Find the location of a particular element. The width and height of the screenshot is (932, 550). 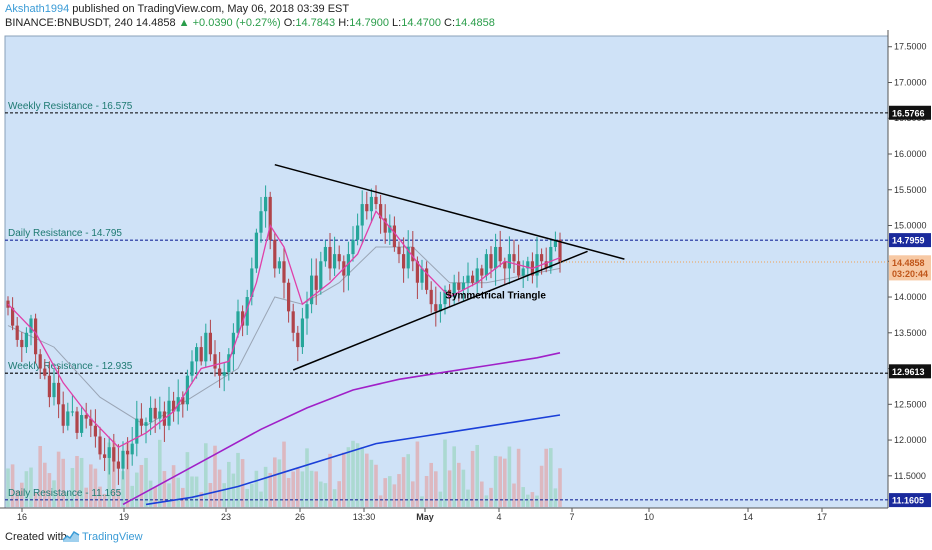

low-label: L: is located at coordinates (397, 23).